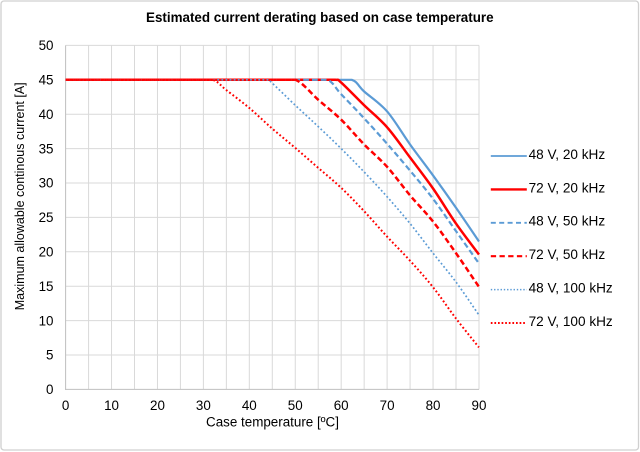 This screenshot has height=452, width=640. Describe the element at coordinates (571, 321) in the screenshot. I see `svg-text: 72 V, 100 kHz` at that location.